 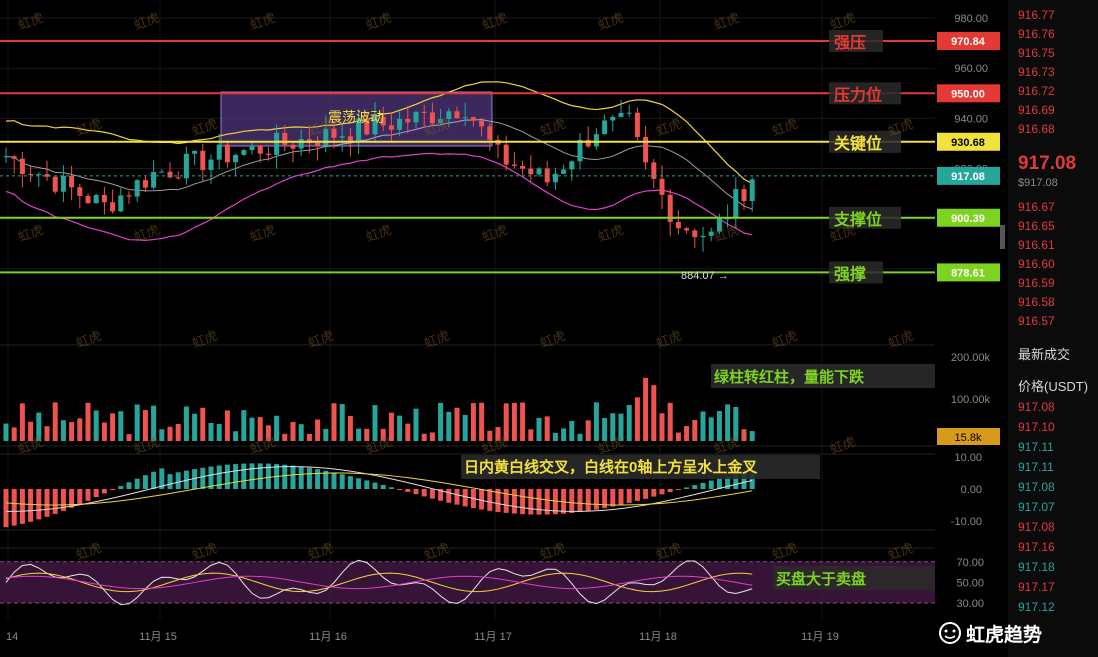 What do you see at coordinates (1036, 321) in the screenshot?
I see `orderbook-bid-price: 916.57` at bounding box center [1036, 321].